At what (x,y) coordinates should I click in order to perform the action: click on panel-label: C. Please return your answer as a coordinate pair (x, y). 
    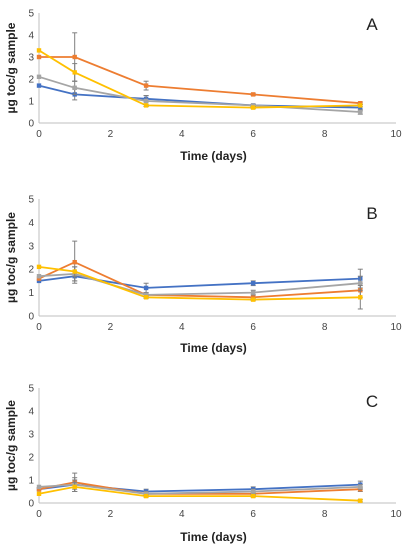
    Looking at the image, I should click on (372, 401).